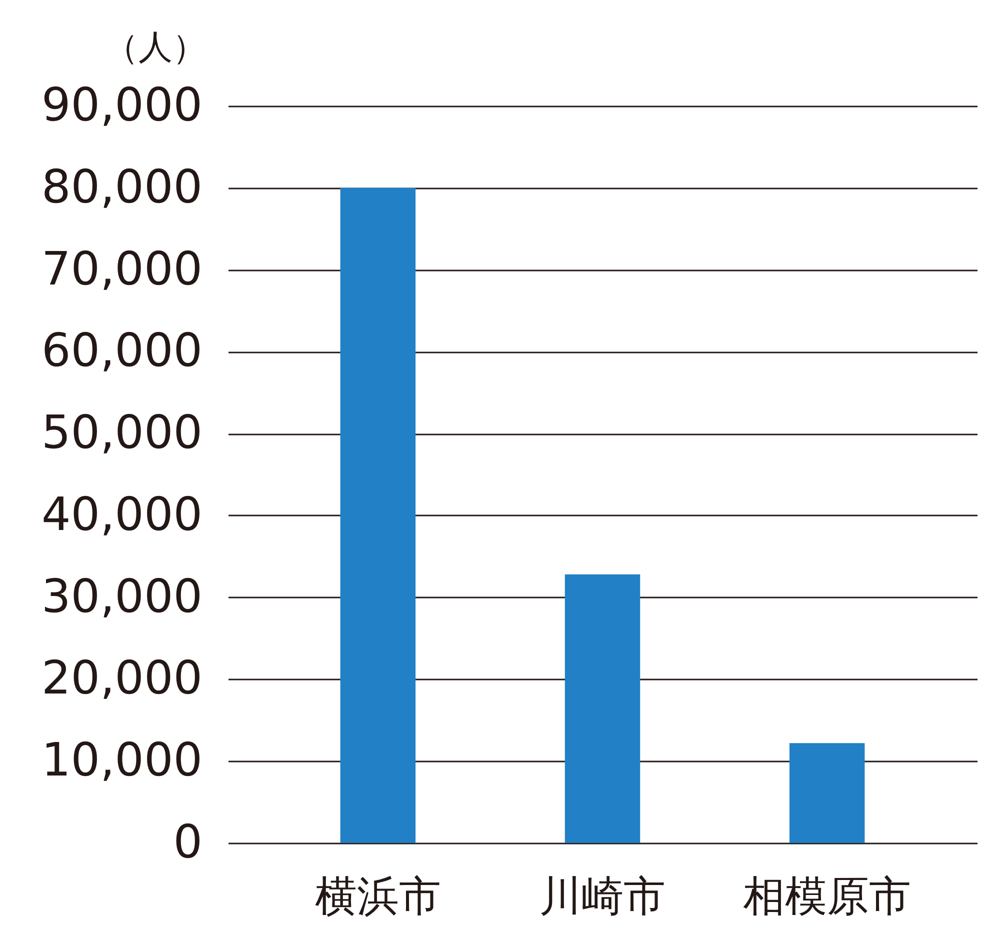  I want to click on y-tick-label: 90,000, so click(122, 105).